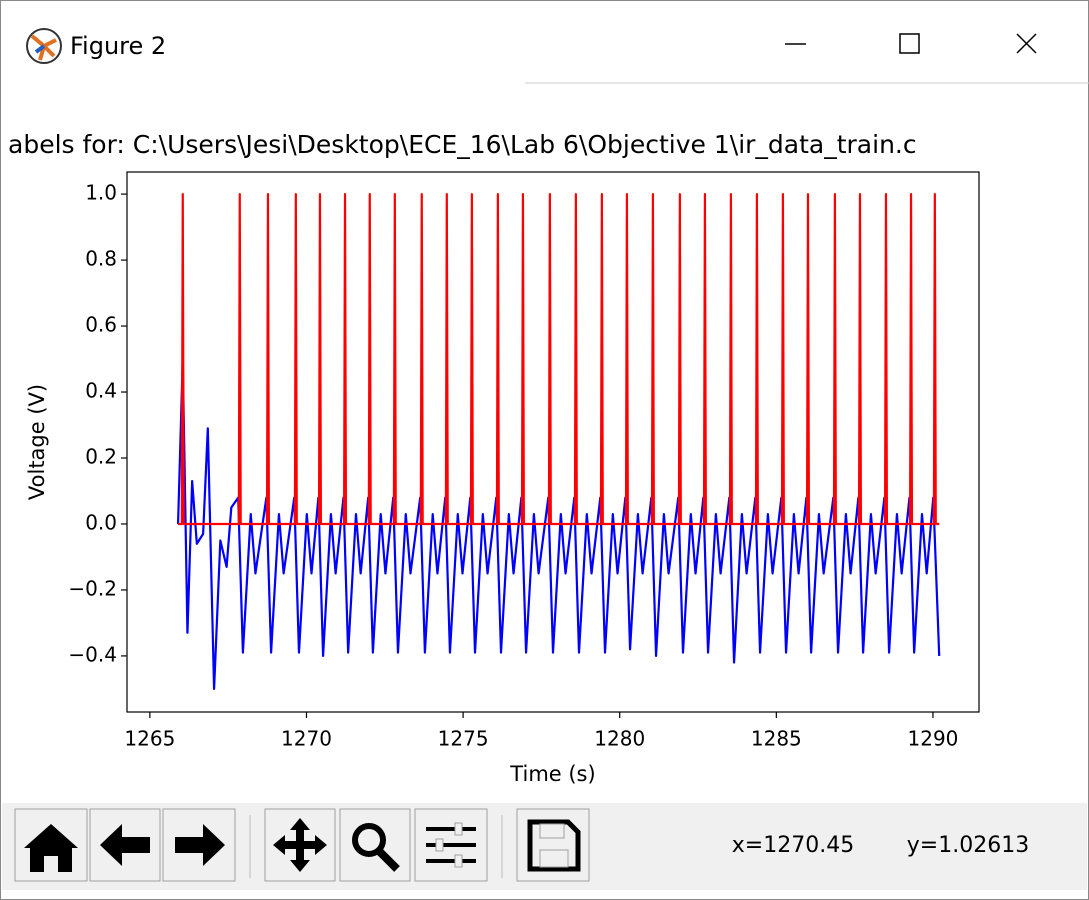 The image size is (1089, 900). Describe the element at coordinates (101, 391) in the screenshot. I see `y-tick-label: 0.4` at that location.